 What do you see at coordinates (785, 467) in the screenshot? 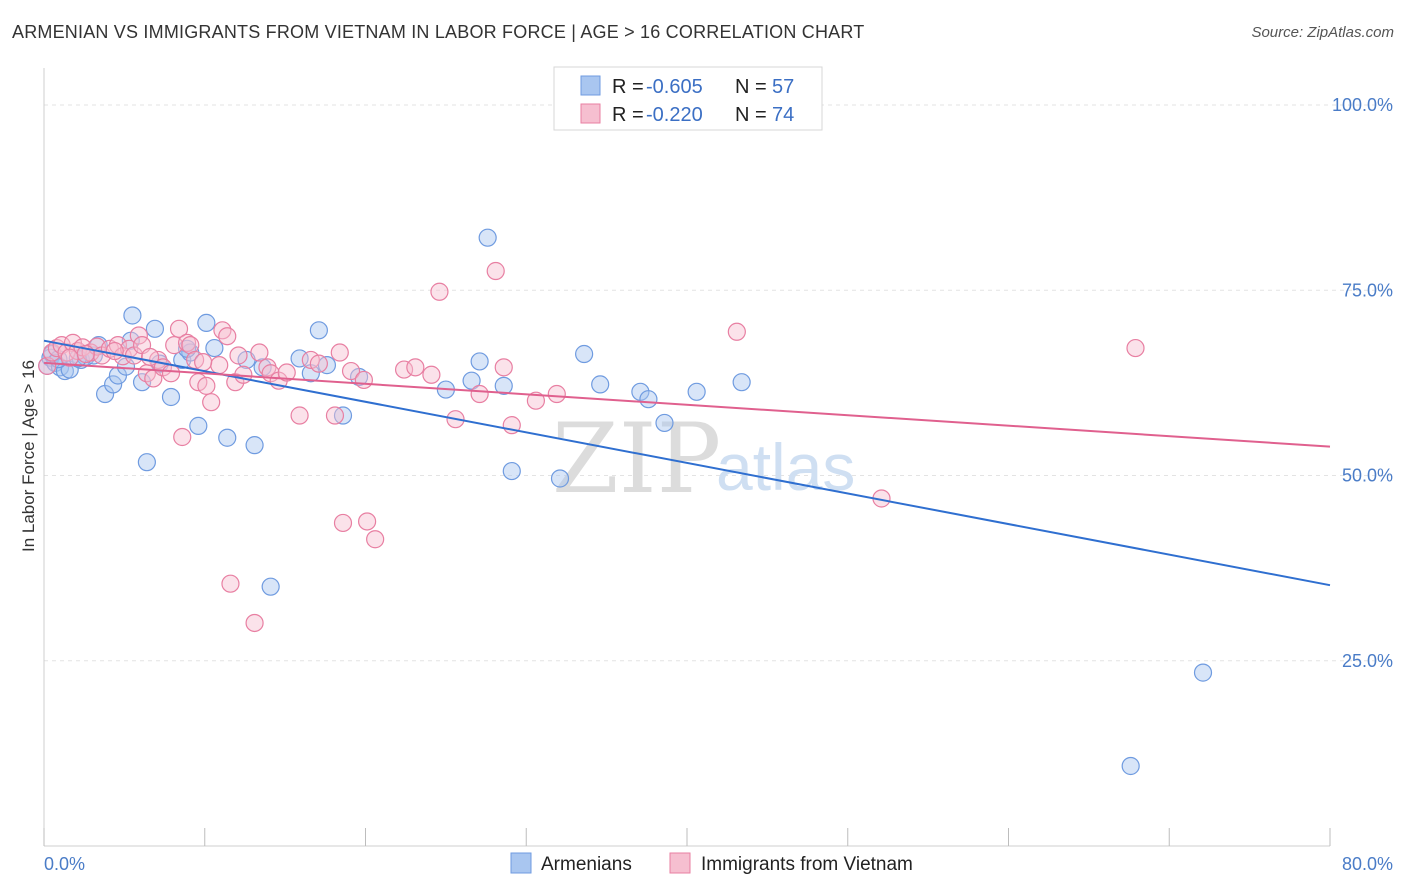
I see `watermark-atlas: atlas` at bounding box center [785, 467].